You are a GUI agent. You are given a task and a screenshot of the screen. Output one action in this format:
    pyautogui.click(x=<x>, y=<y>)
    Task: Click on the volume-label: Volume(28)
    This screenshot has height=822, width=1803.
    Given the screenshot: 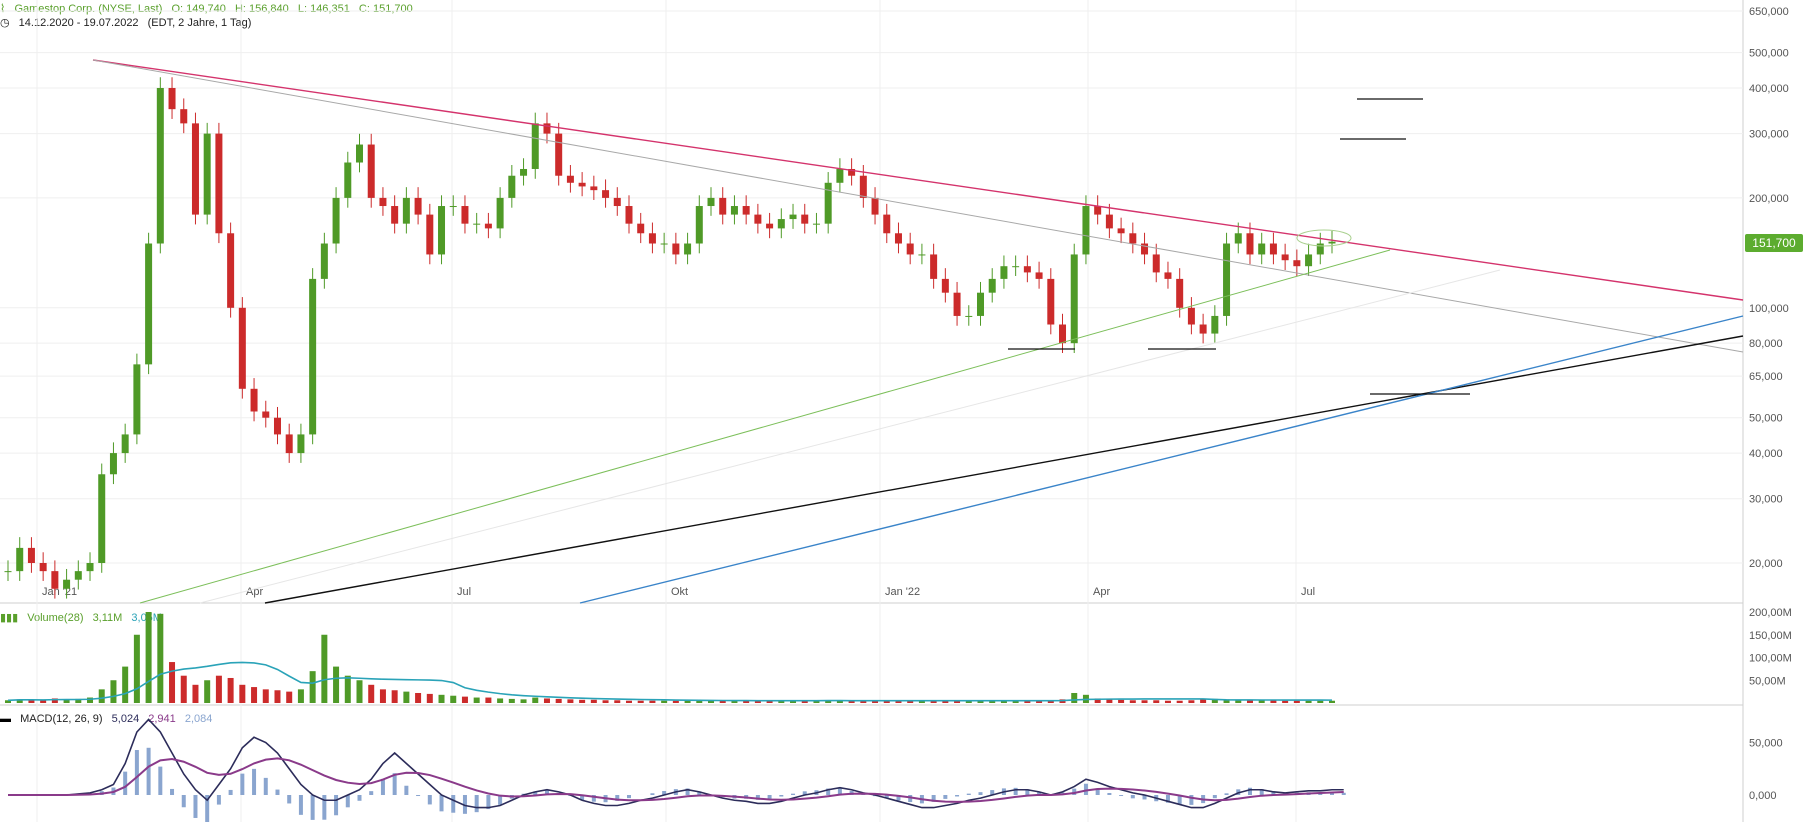 What is the action you would take?
    pyautogui.click(x=55, y=618)
    